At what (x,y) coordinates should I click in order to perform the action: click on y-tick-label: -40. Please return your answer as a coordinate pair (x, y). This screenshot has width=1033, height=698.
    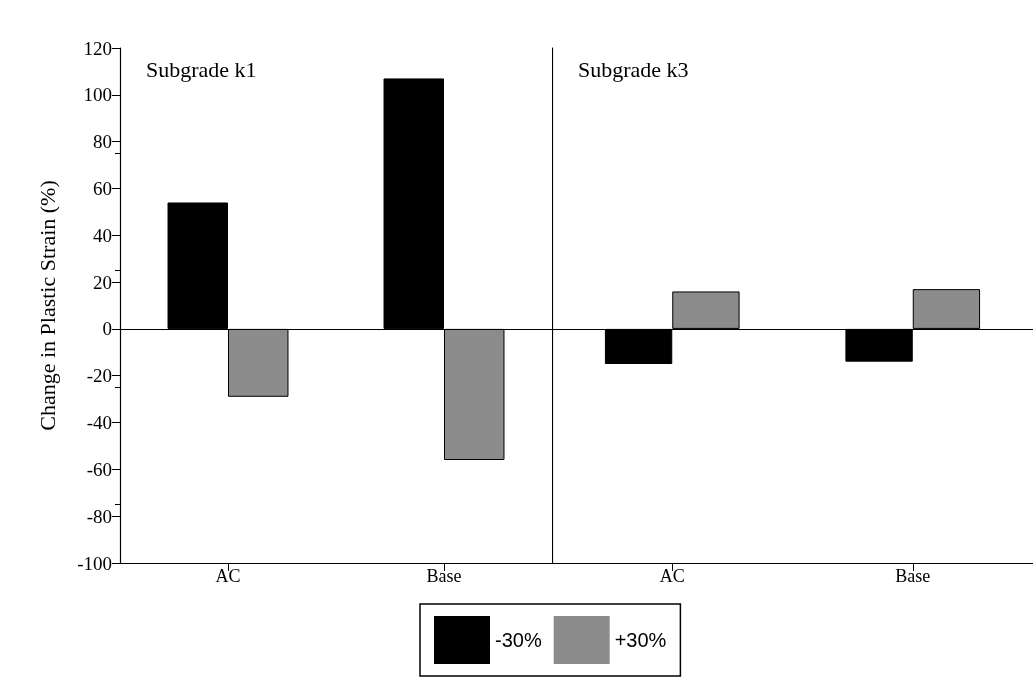
    Looking at the image, I should click on (99, 423).